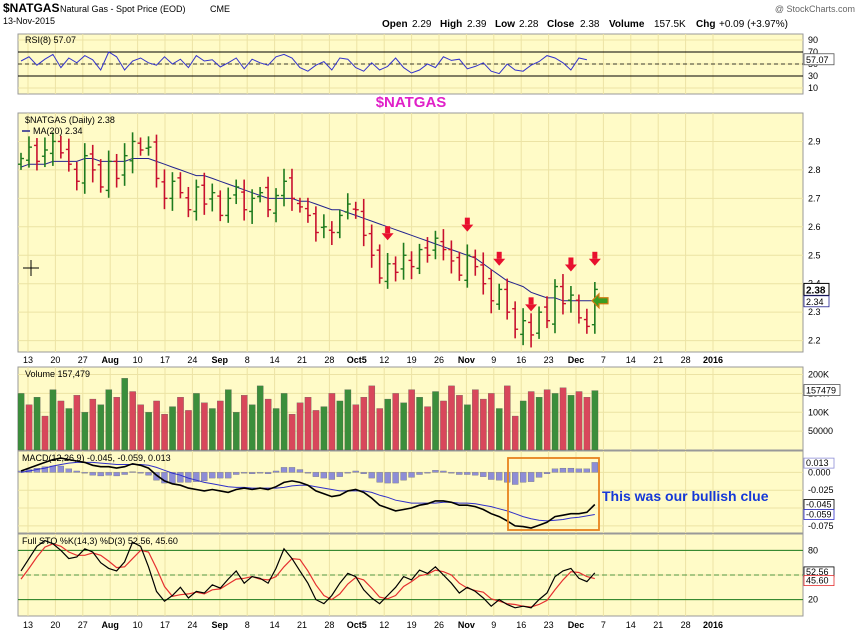 Image resolution: width=859 pixels, height=643 pixels. I want to click on y-tick-label: 2.2, so click(814, 341).